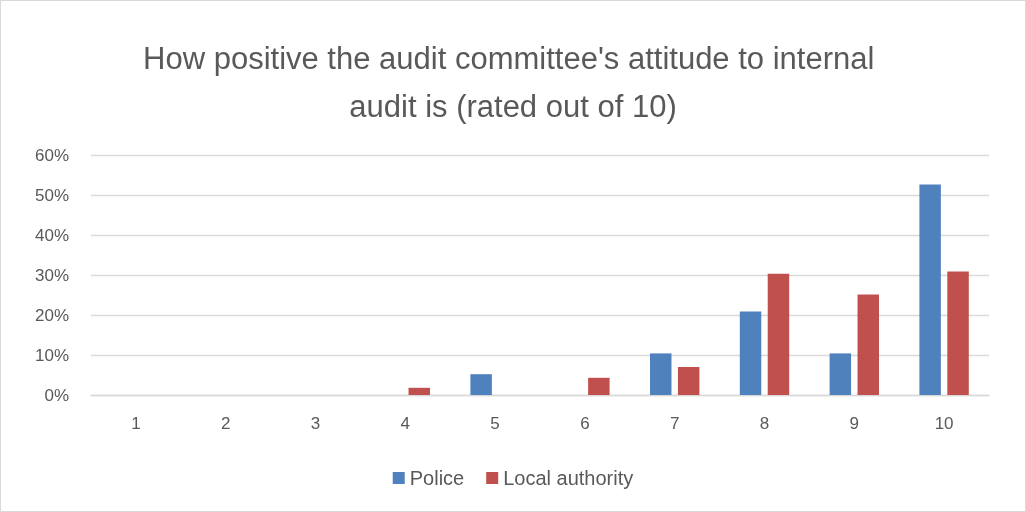  What do you see at coordinates (764, 423) in the screenshot?
I see `x-tick-label: 8` at bounding box center [764, 423].